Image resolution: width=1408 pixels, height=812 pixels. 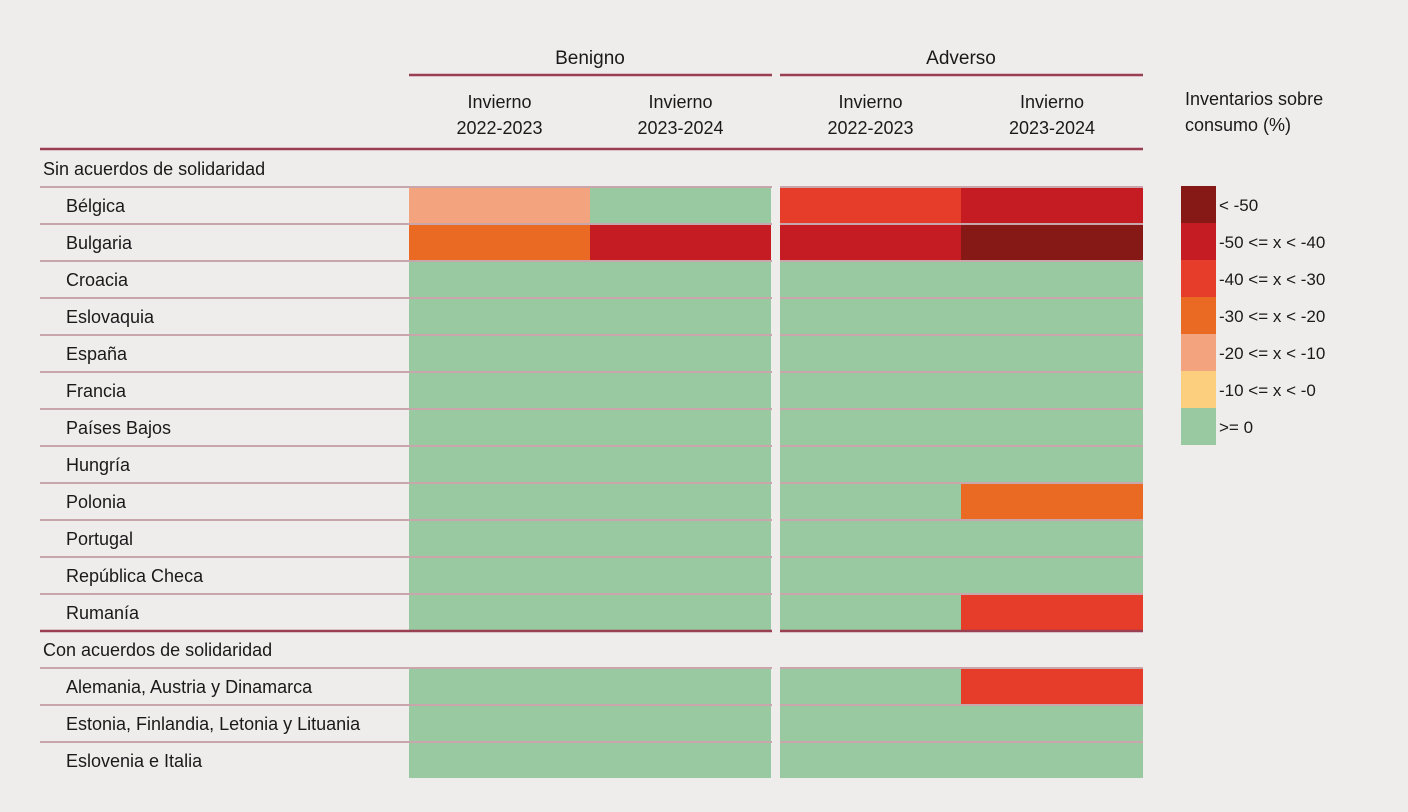 What do you see at coordinates (99, 243) in the screenshot?
I see `row-label: Bulgaria` at bounding box center [99, 243].